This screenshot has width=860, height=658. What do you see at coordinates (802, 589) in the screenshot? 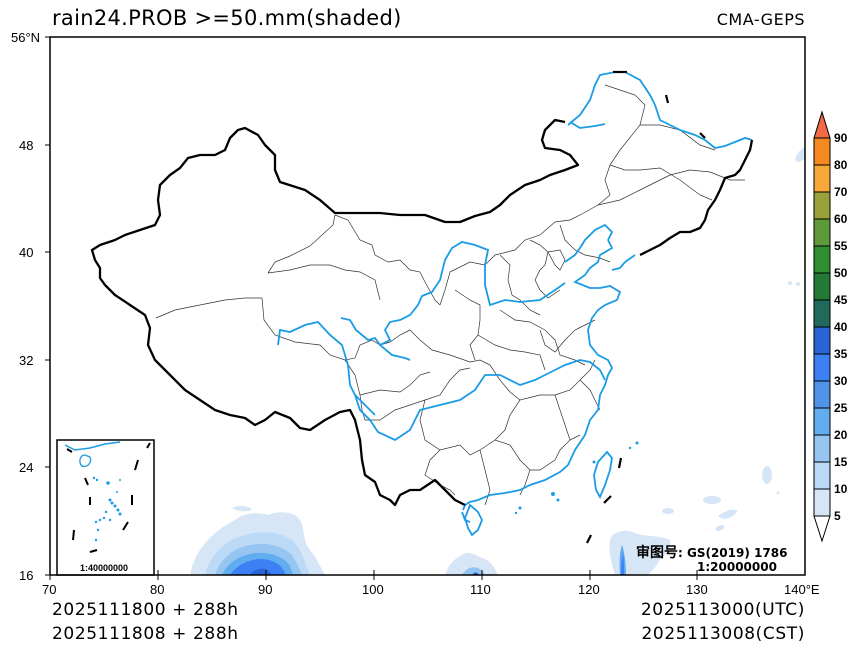
I see `x-tick-140: 140°E` at bounding box center [802, 589].